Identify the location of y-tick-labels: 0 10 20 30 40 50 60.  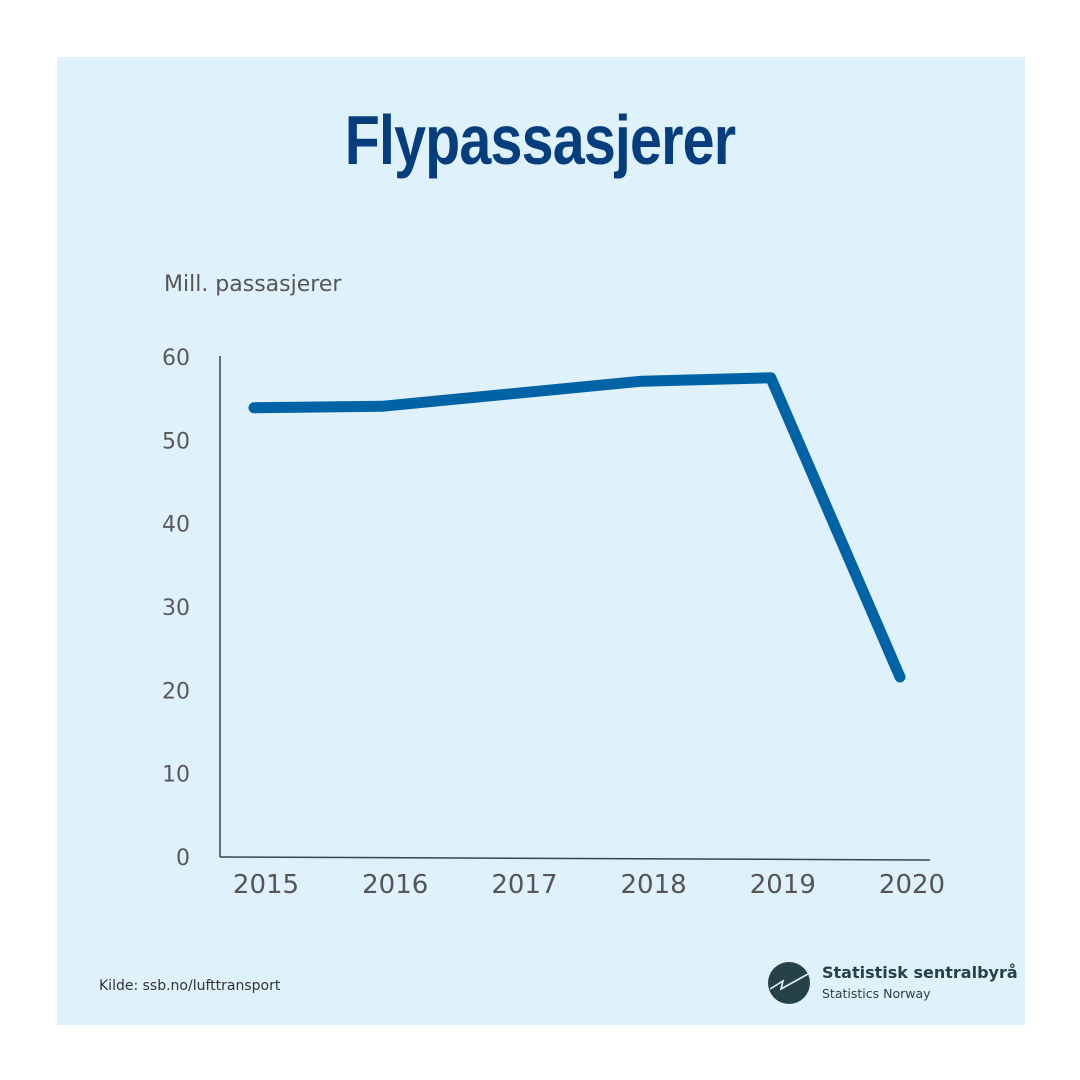
(176, 608).